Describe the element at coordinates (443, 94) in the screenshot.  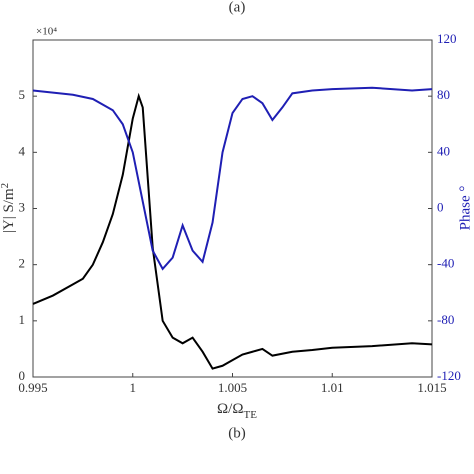
I see `y2-tick-label: 80` at that location.